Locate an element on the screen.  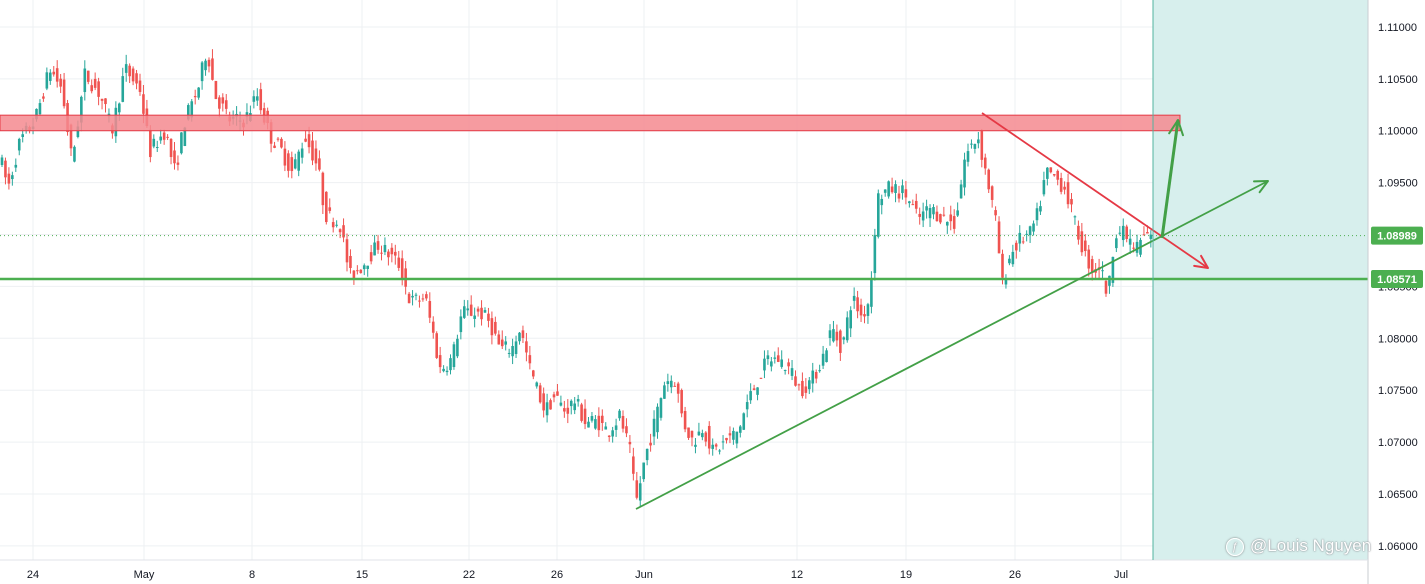
breakout-arrow is located at coordinates (1170, 179).